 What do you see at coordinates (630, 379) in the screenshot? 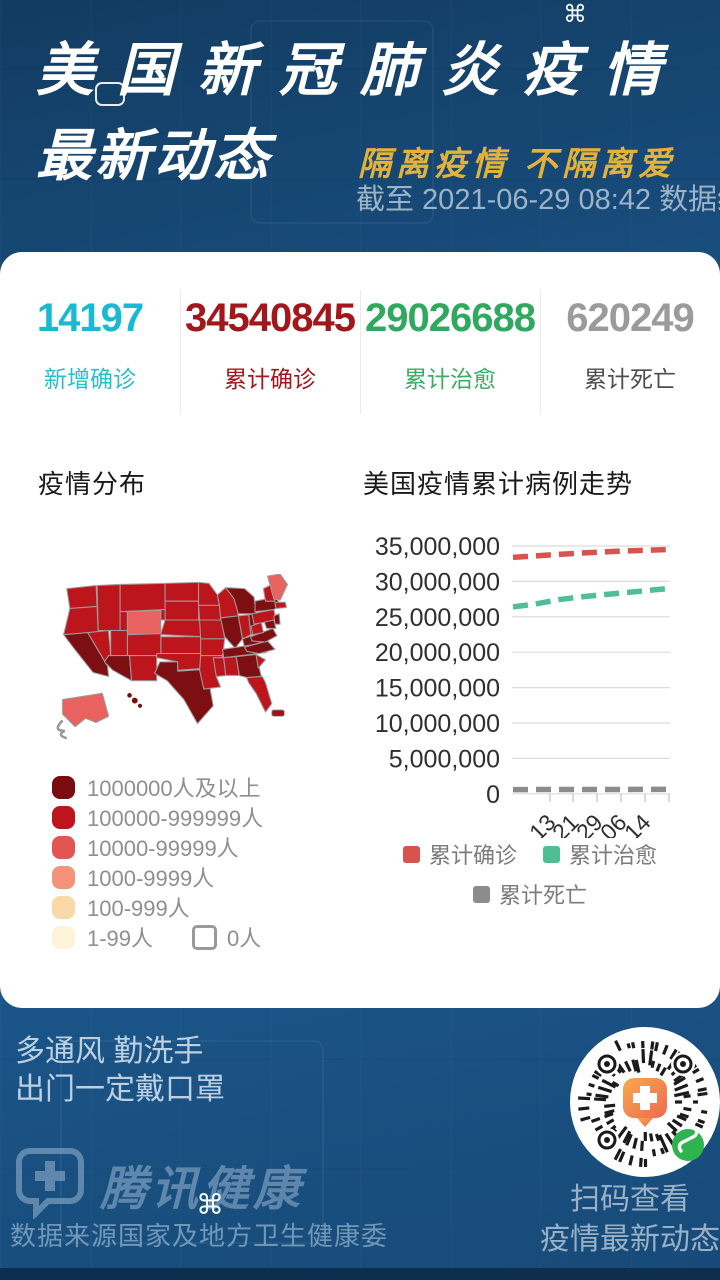
I see `stat-label: 累计死亡` at bounding box center [630, 379].